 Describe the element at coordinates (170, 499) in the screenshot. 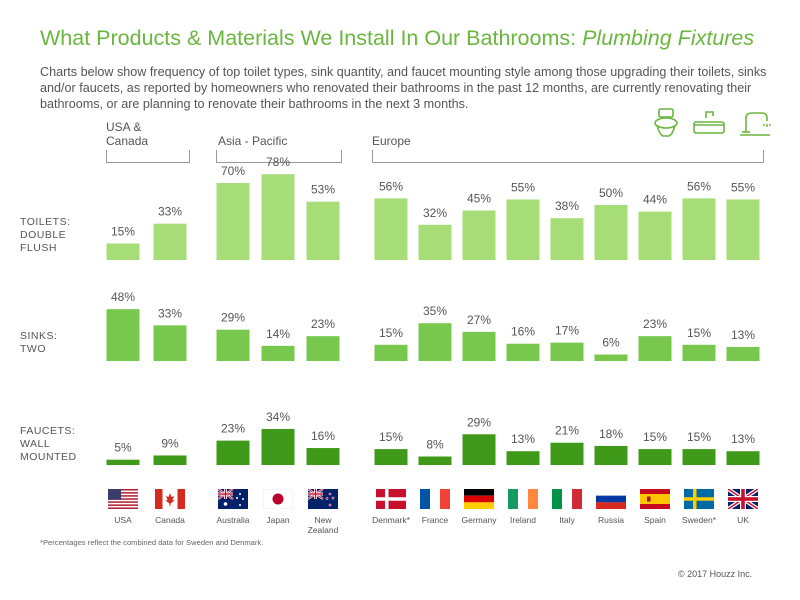

I see `canada-flag-icon` at that location.